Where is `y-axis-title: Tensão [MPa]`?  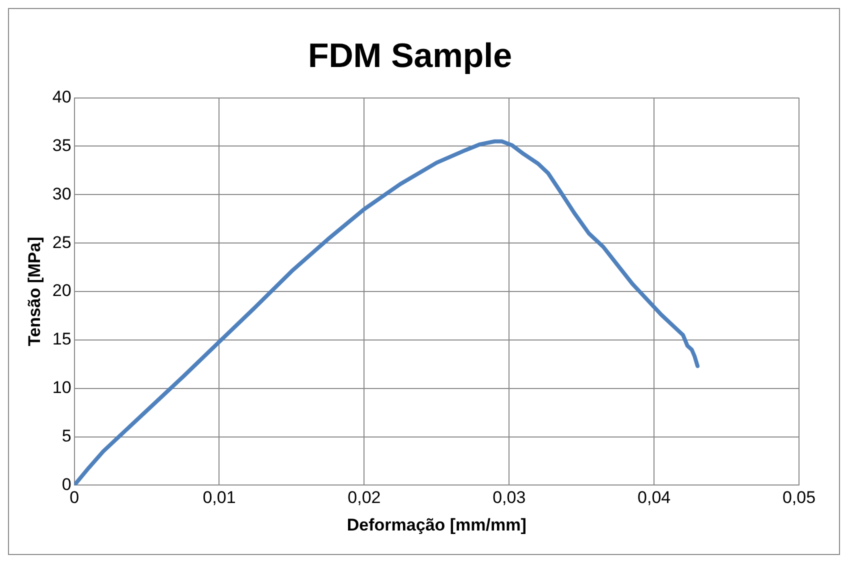 y-axis-title: Tensão [MPa] is located at coordinates (34, 291).